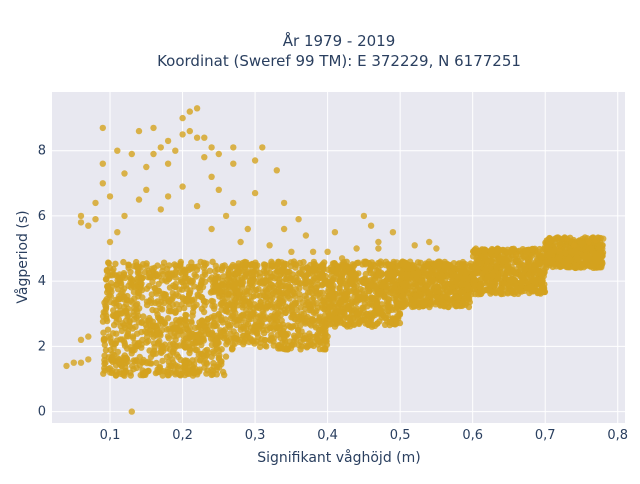 The width and height of the screenshot is (640, 484). I want to click on x-tick-label: 0,5, so click(400, 435).